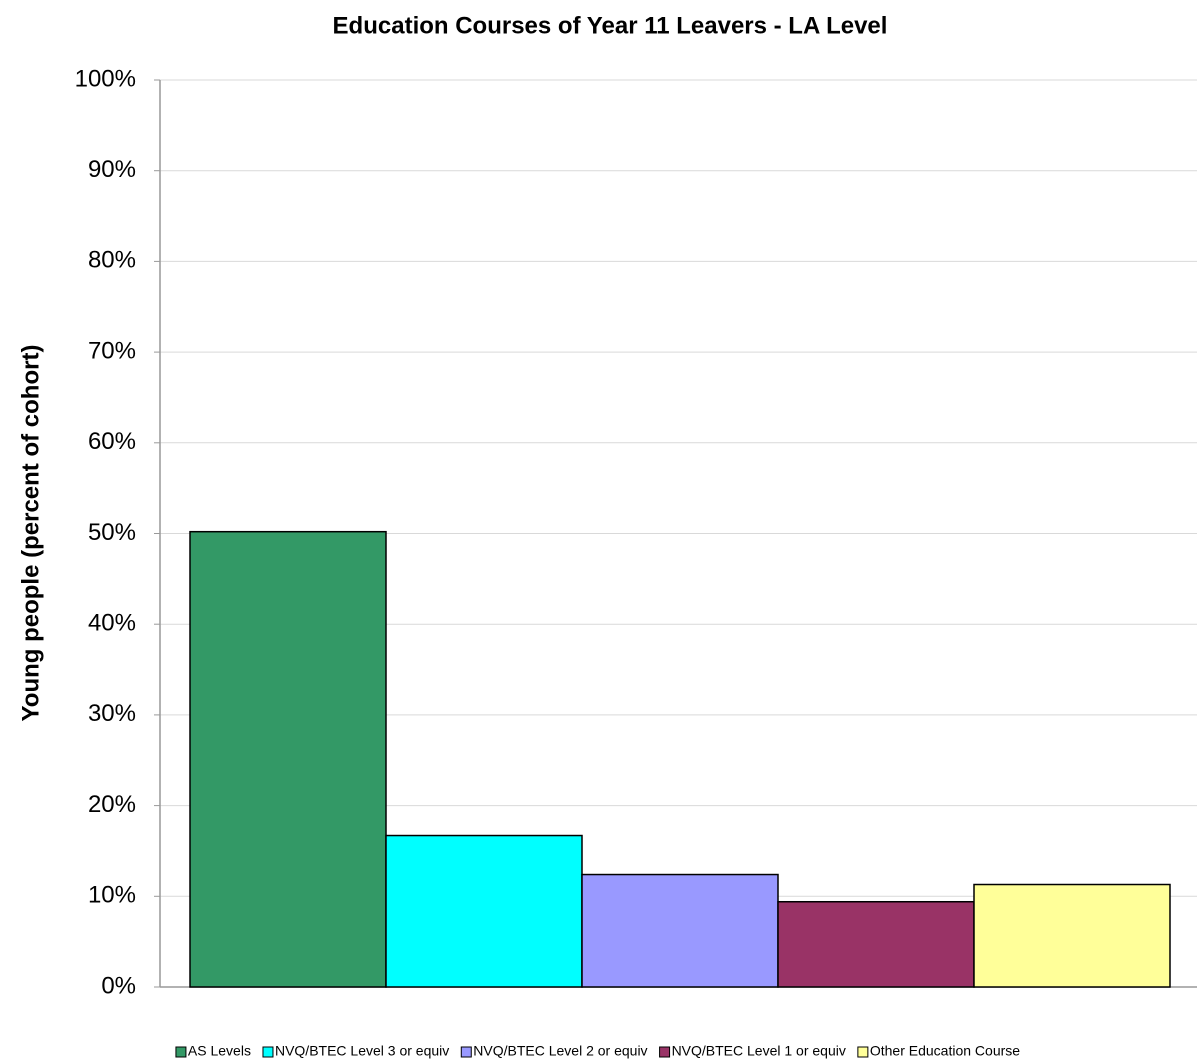 This screenshot has width=1197, height=1062. Describe the element at coordinates (30, 533) in the screenshot. I see `y-axis-label: Young people (percent of cohort)` at that location.